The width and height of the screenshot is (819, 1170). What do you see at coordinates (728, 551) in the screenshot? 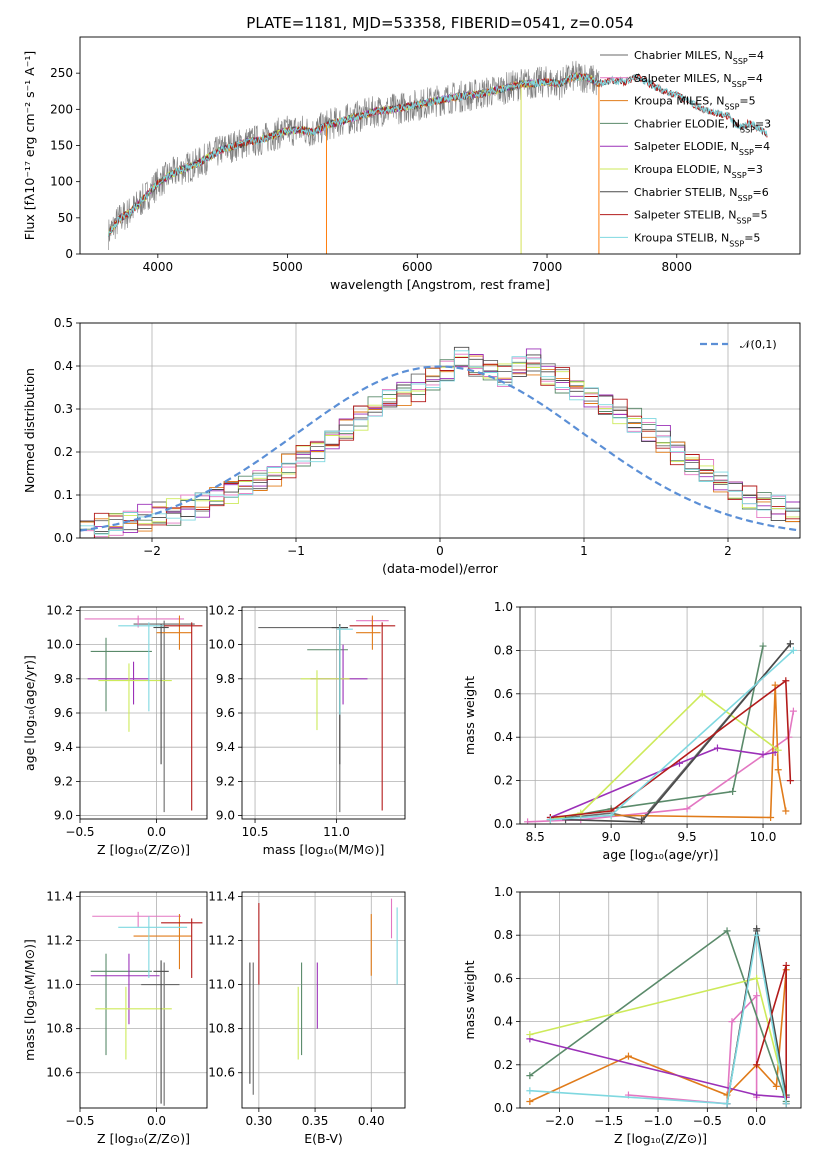
I see `x-tick-label: 2` at bounding box center [728, 551].